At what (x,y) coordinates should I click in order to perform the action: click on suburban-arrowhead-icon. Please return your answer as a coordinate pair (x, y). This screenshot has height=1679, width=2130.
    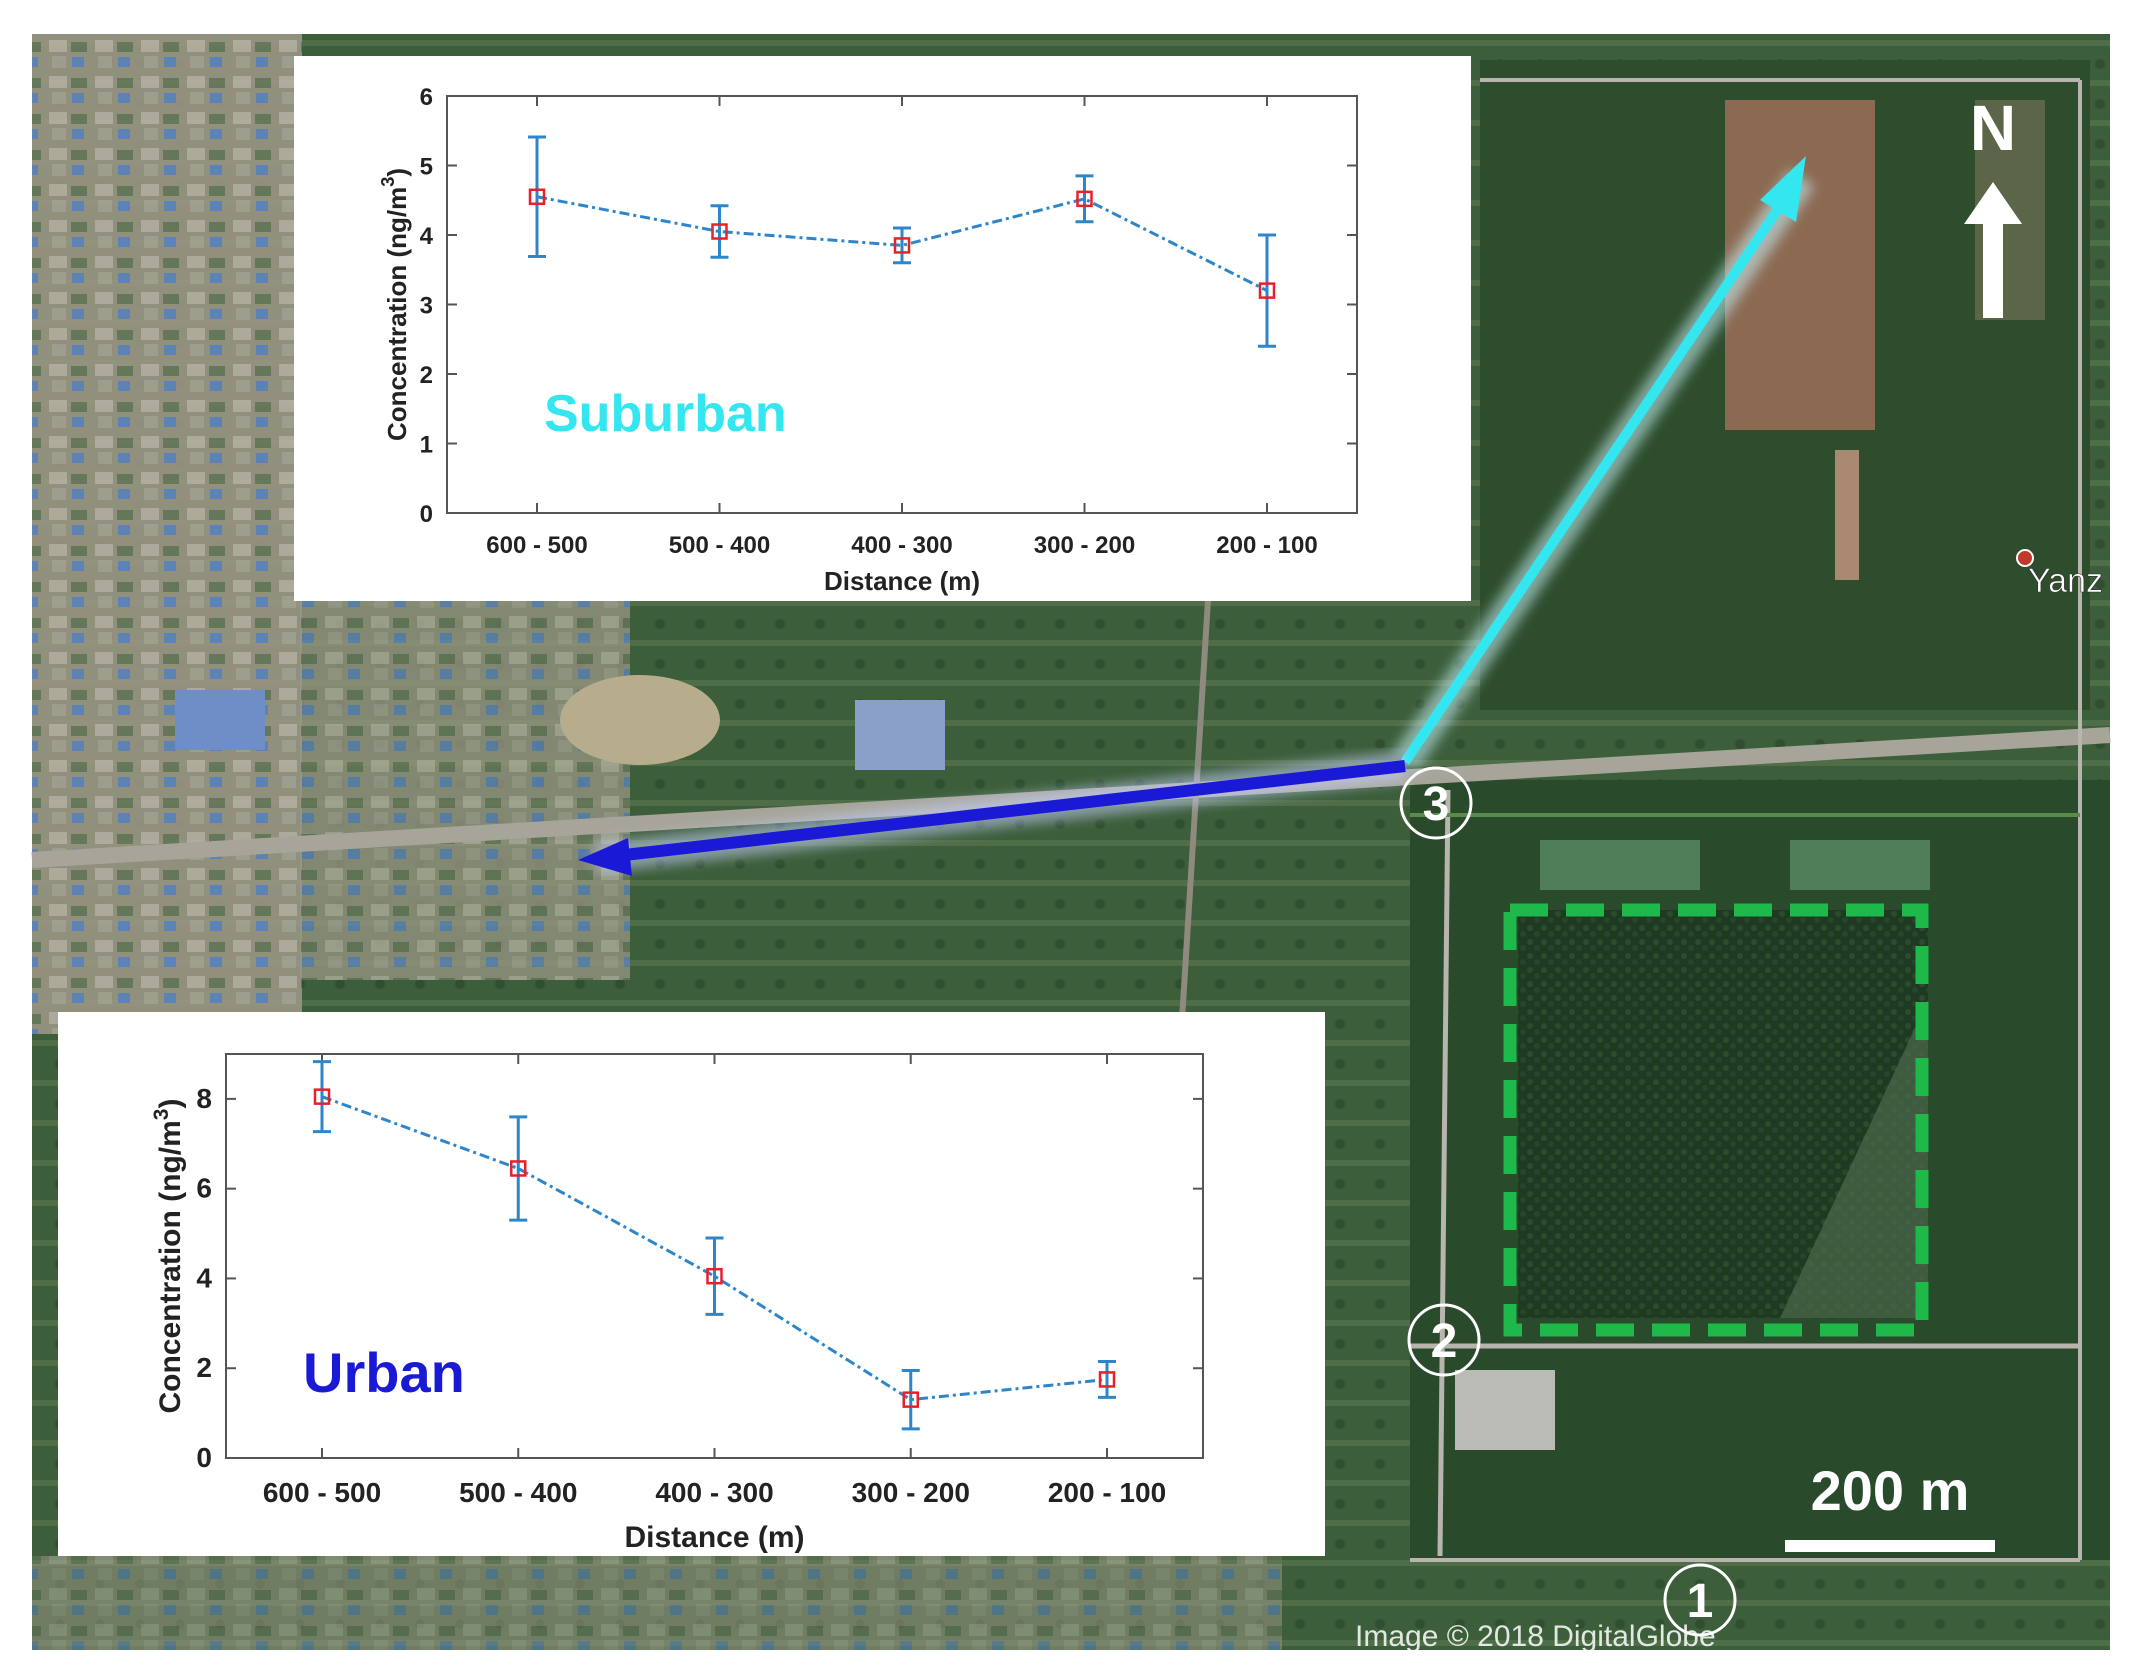
    Looking at the image, I should click on (1783, 189).